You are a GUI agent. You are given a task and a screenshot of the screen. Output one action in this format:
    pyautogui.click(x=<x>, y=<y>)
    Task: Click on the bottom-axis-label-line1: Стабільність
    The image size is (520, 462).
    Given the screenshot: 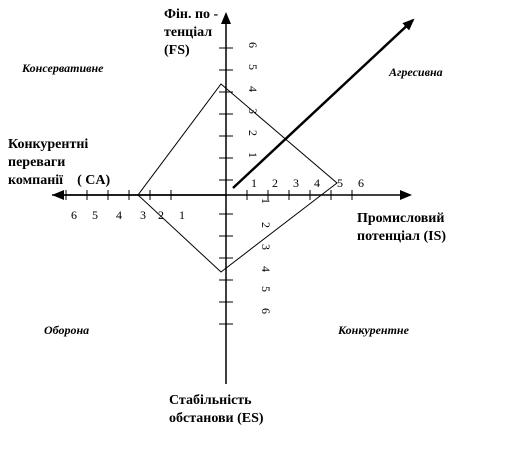 What is the action you would take?
    pyautogui.click(x=210, y=400)
    